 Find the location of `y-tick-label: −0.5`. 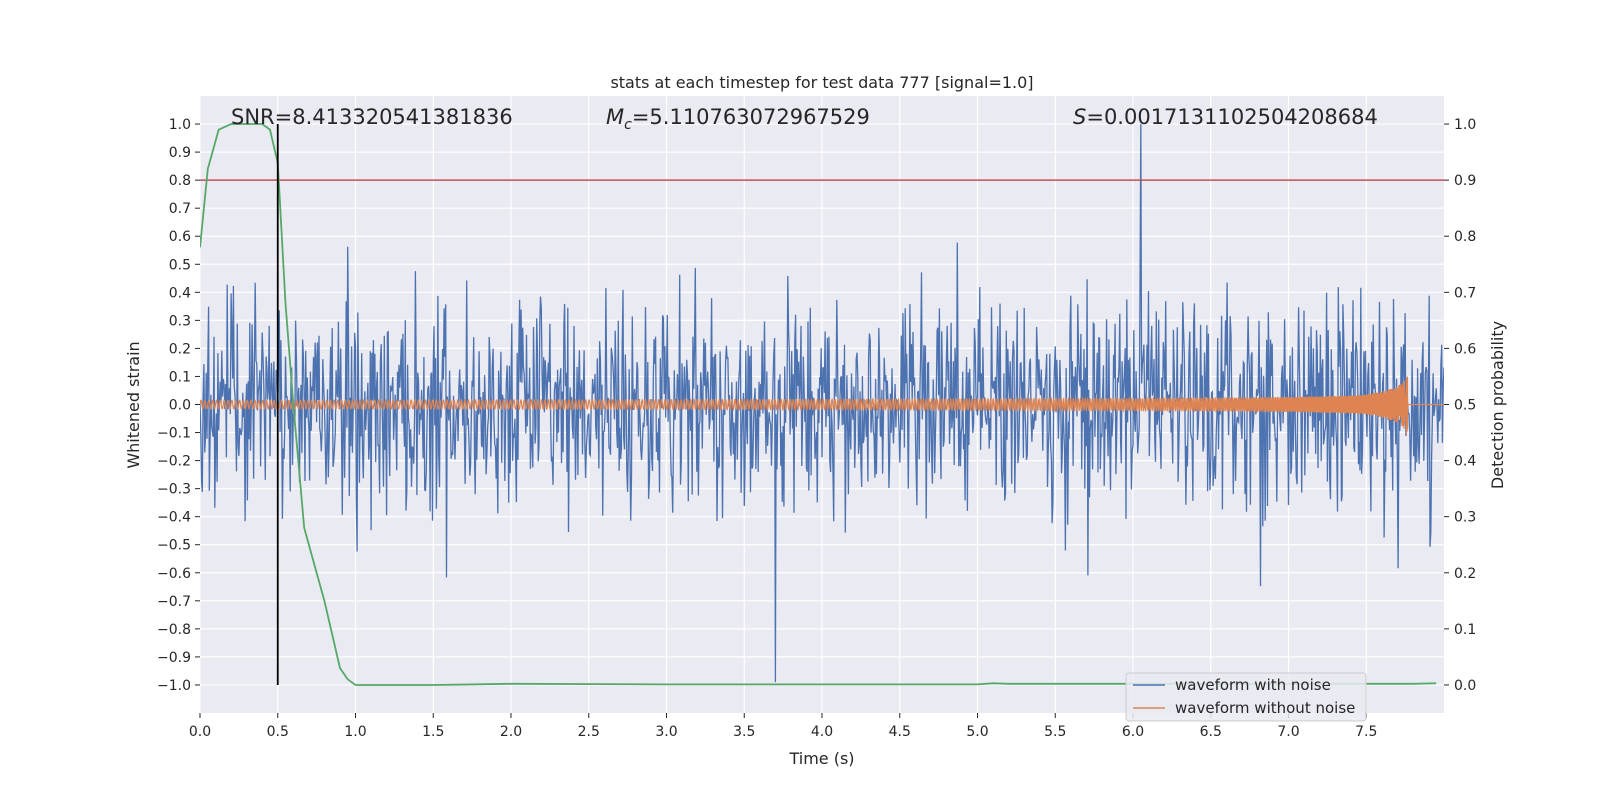

y-tick-label: −0.5 is located at coordinates (174, 546).